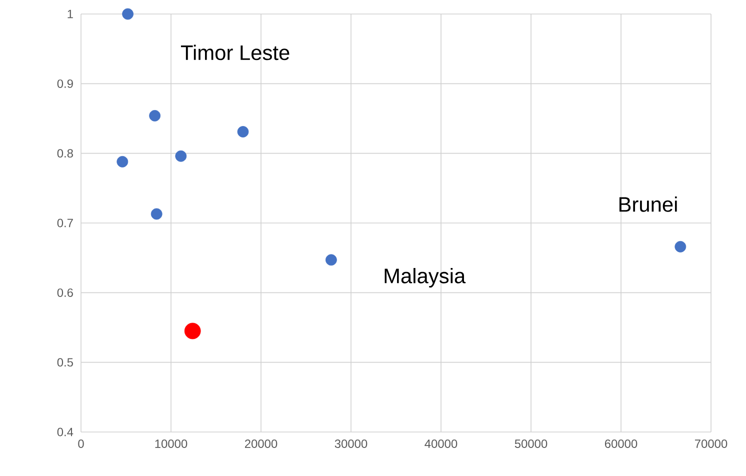 This screenshot has width=746, height=476. I want to click on y-tick-label: 1, so click(70, 14).